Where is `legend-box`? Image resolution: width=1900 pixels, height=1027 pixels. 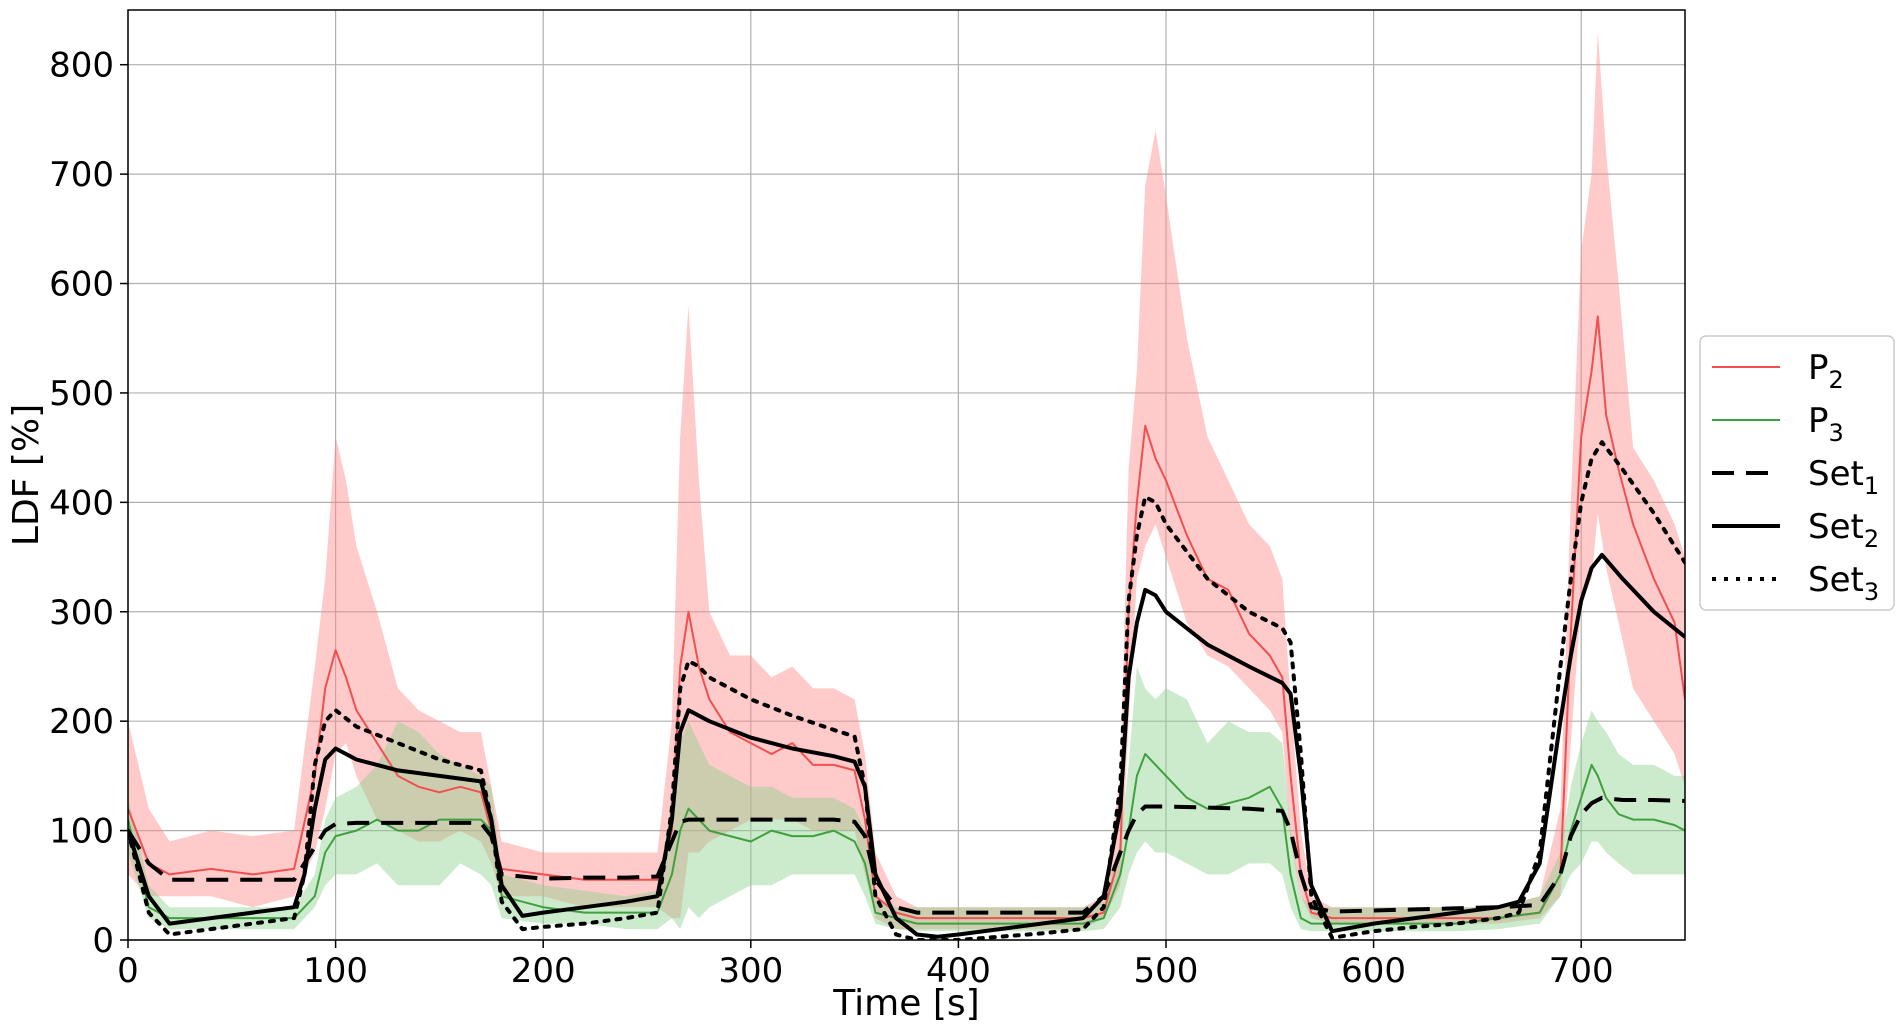
legend-box is located at coordinates (1797, 473).